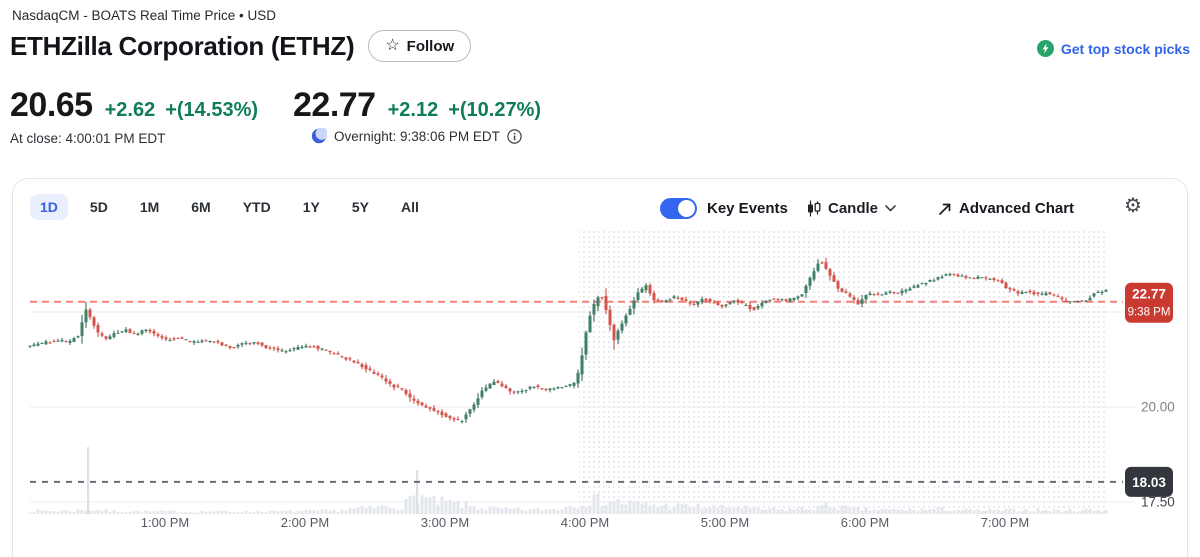 Image resolution: width=1200 pixels, height=557 pixels. Describe the element at coordinates (212, 110) in the screenshot. I see `regular-change-percent: +(14.53%)` at that location.